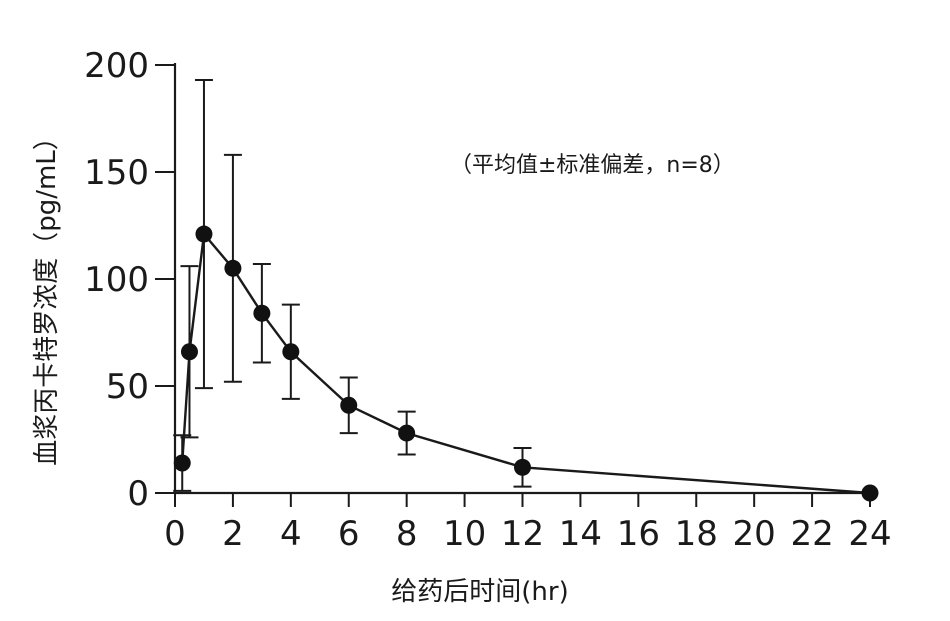  I want to click on x-tick-label: 4, so click(291, 534).